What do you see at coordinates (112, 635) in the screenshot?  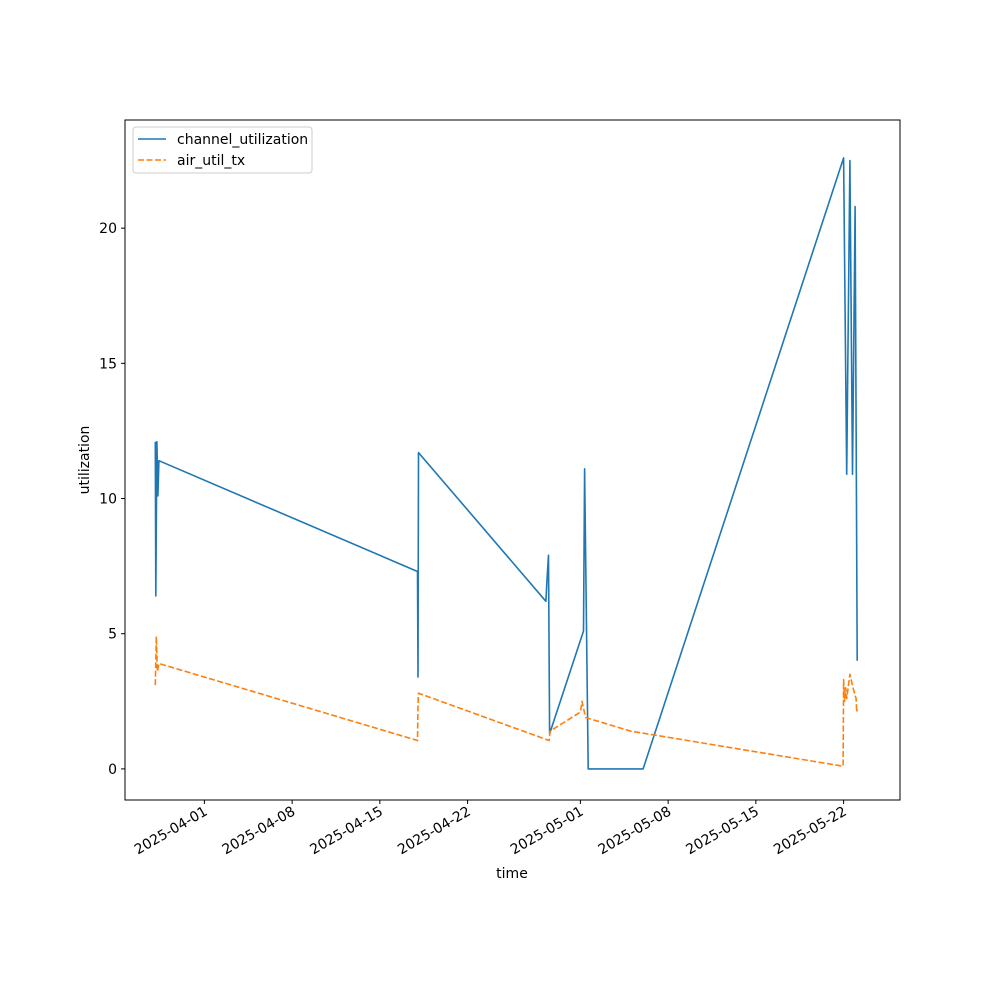 I see `y-tick-label: 5` at bounding box center [112, 635].